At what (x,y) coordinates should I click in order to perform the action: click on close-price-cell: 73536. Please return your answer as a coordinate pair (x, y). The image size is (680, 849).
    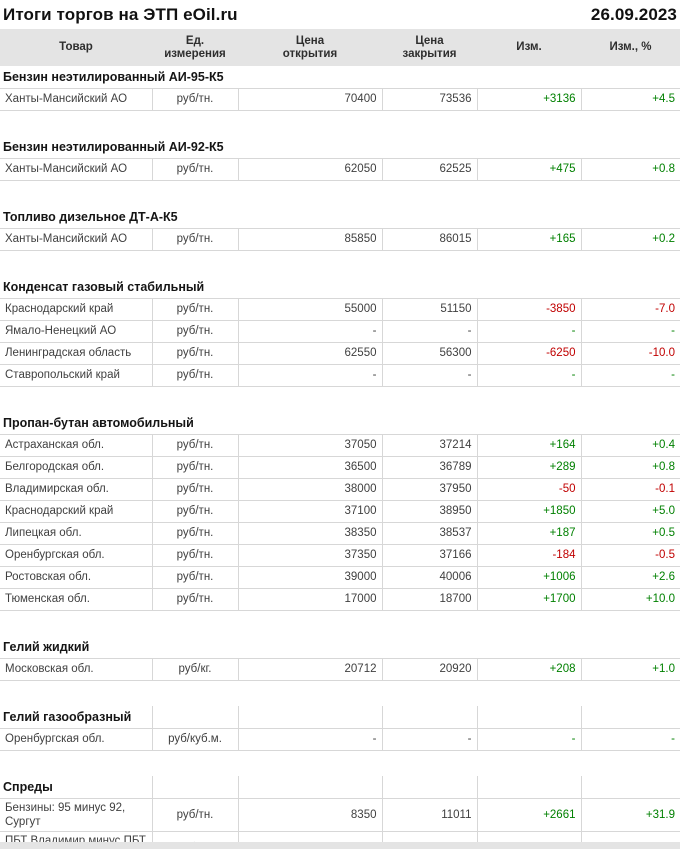
    Looking at the image, I should click on (429, 99).